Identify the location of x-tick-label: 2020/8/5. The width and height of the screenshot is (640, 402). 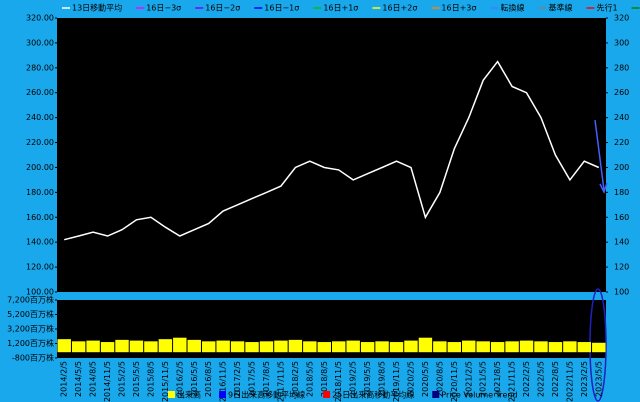
(439, 379).